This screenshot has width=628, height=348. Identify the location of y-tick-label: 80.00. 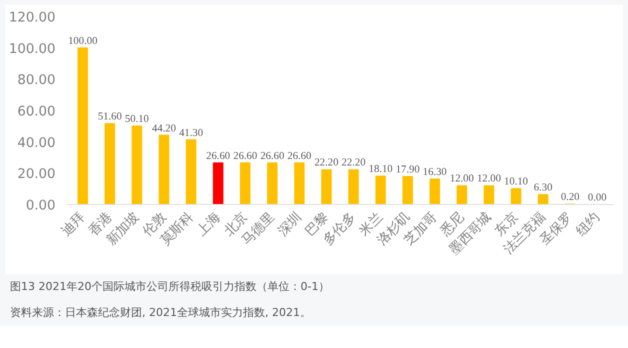
(36, 80).